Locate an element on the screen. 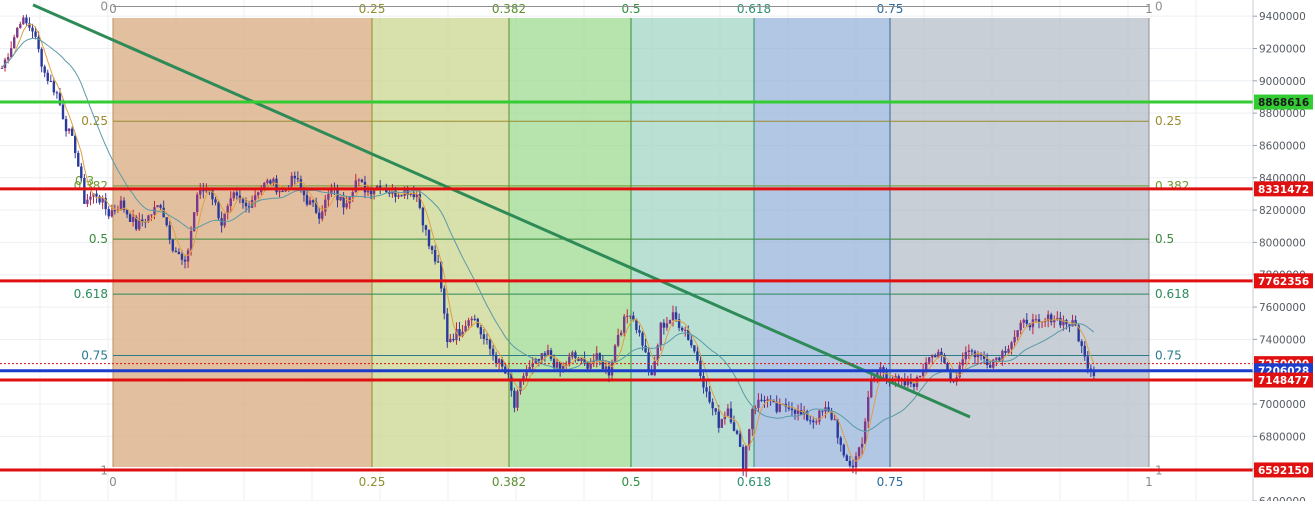 This screenshot has height=505, width=1315. fib-time-zone-label-top: 1 is located at coordinates (1149, 9).